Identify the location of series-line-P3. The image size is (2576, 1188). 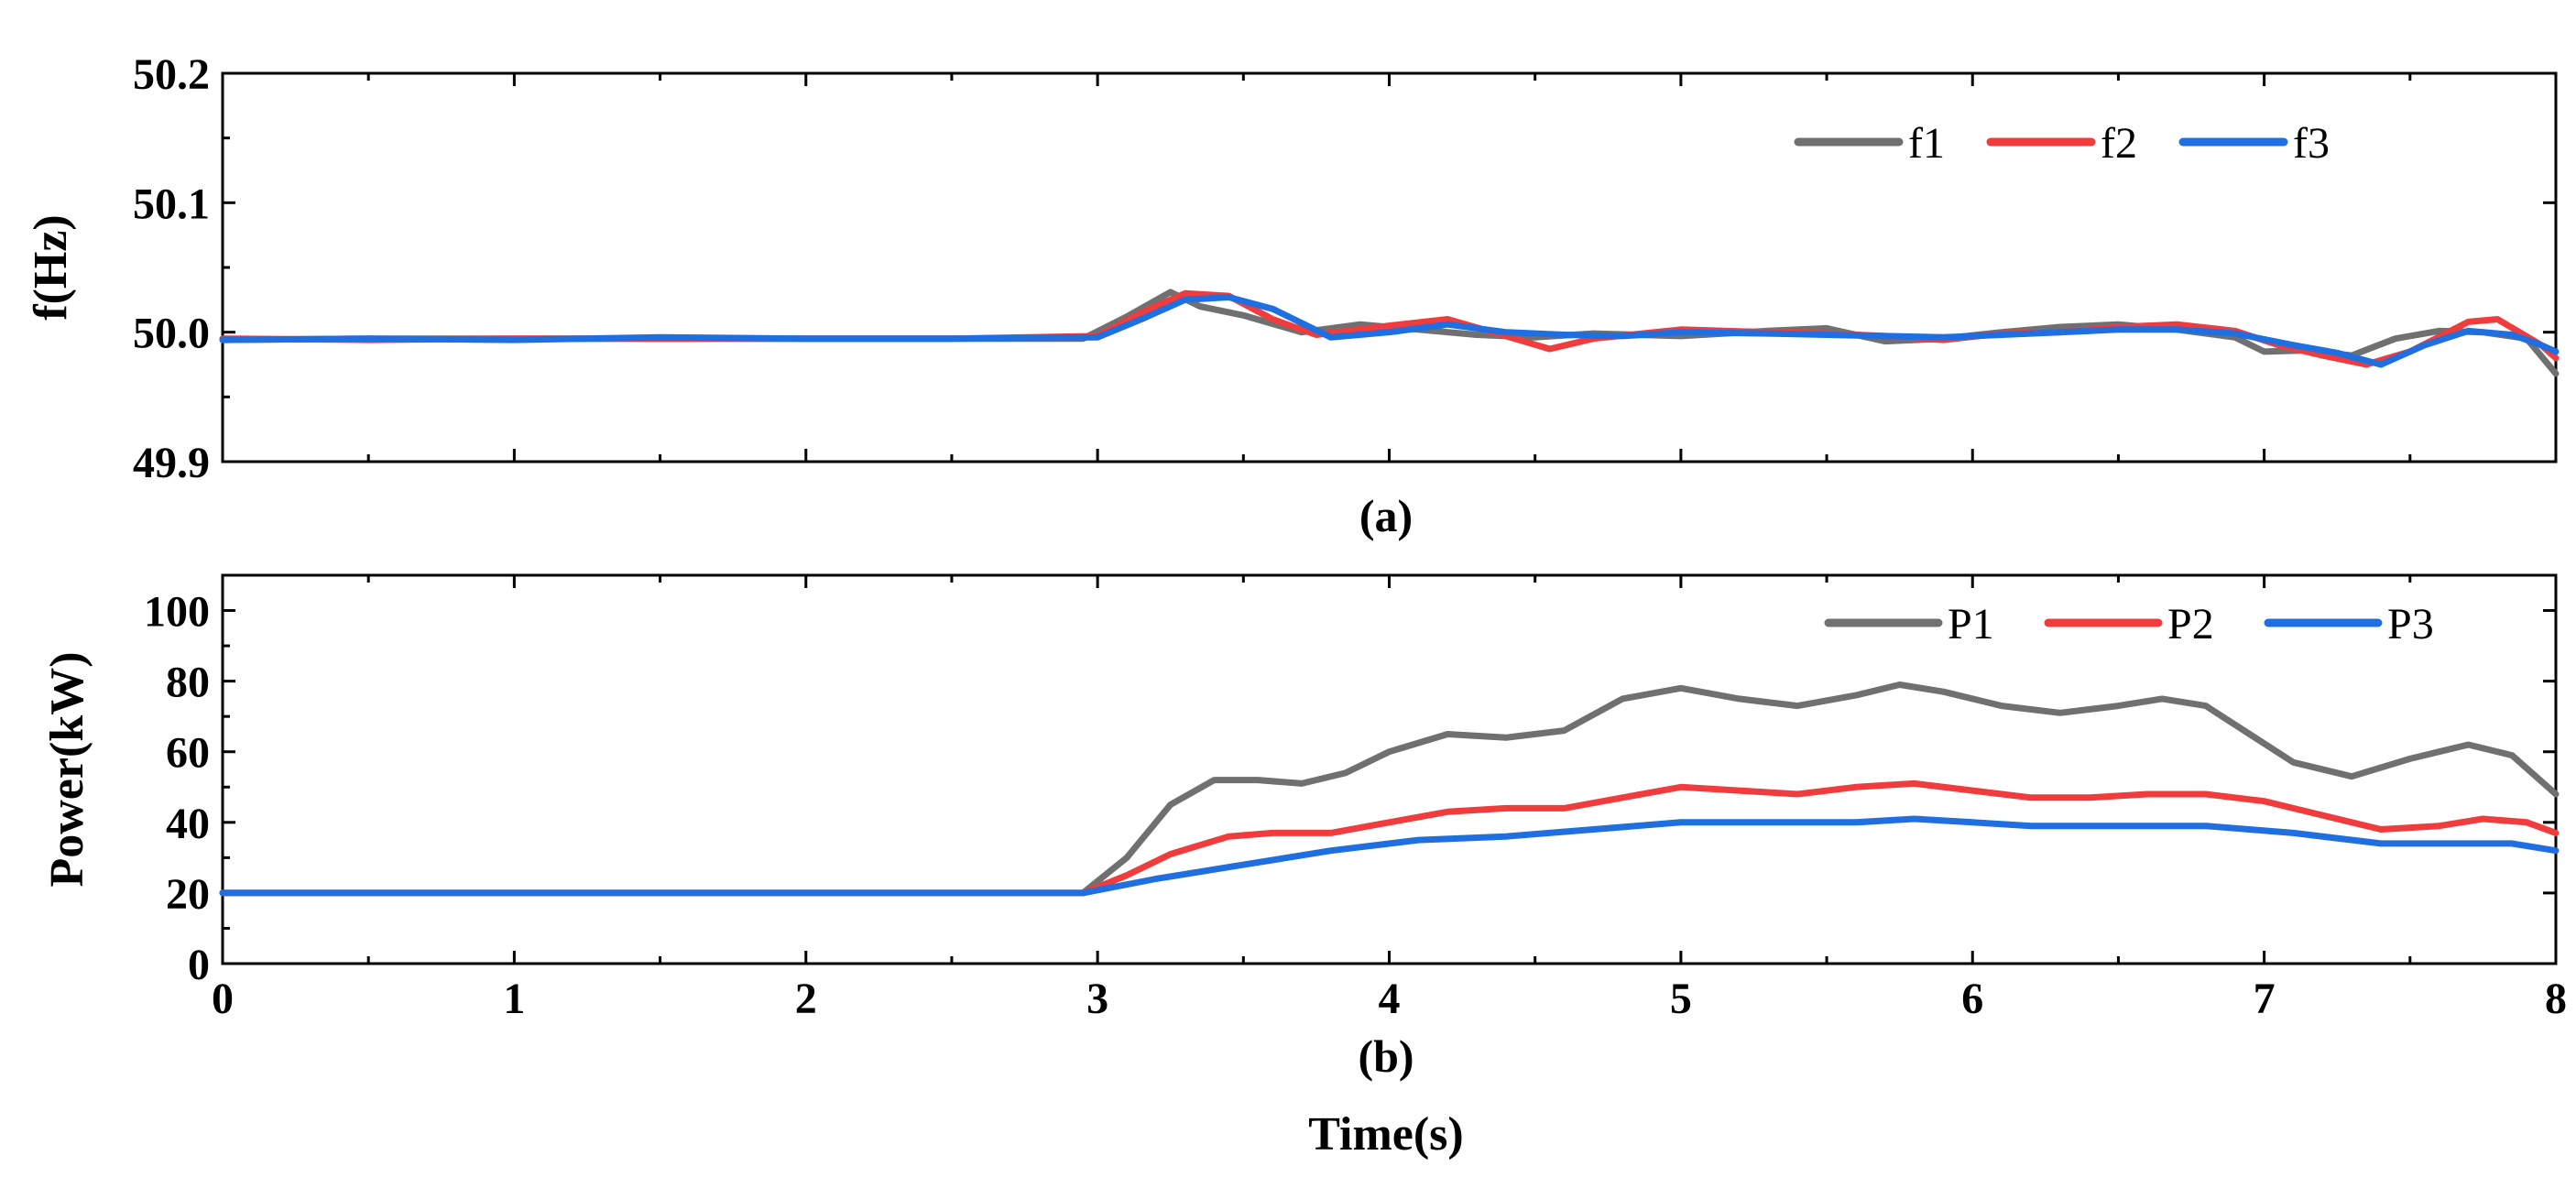
(1390, 856).